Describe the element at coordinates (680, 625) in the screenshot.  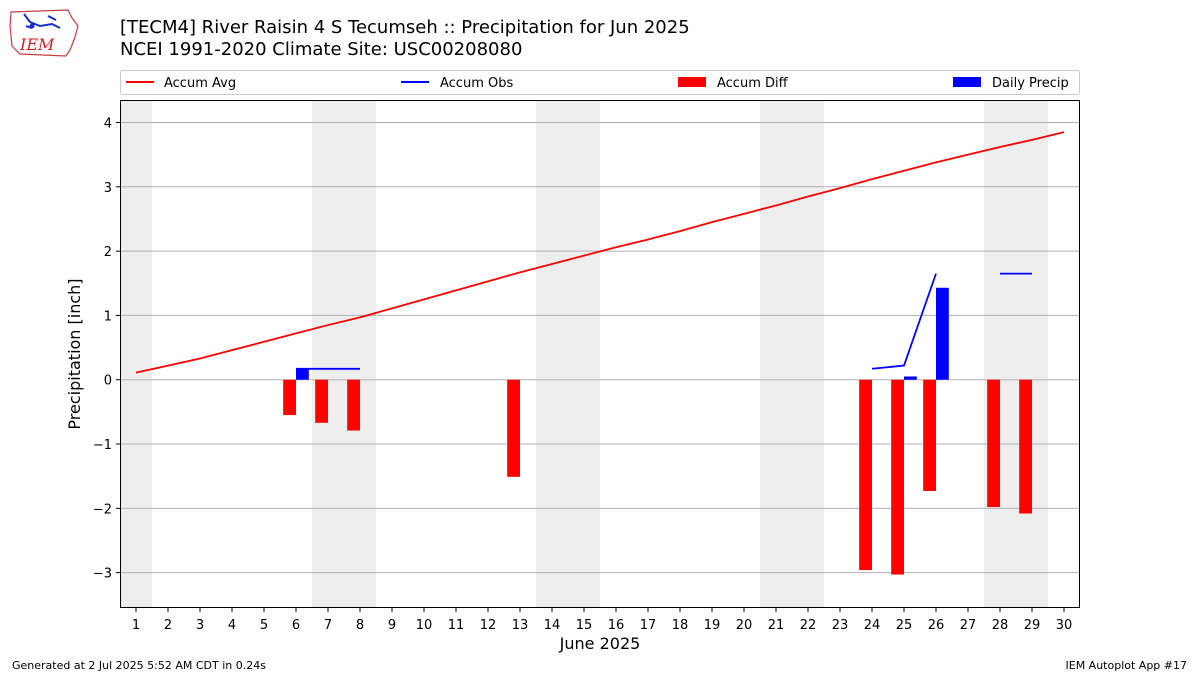
I see `x-tick-label: 18` at that location.